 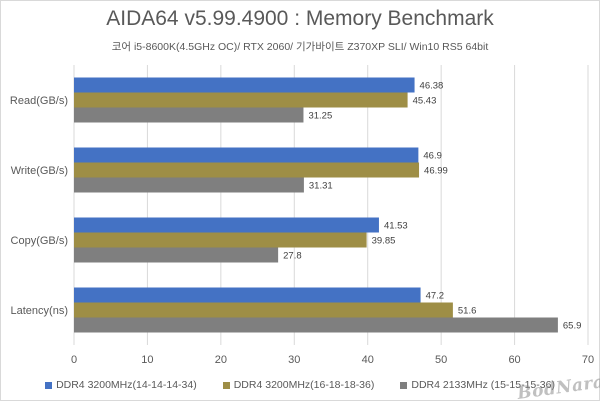 What do you see at coordinates (425, 101) in the screenshot?
I see `data-label: 45.43` at bounding box center [425, 101].